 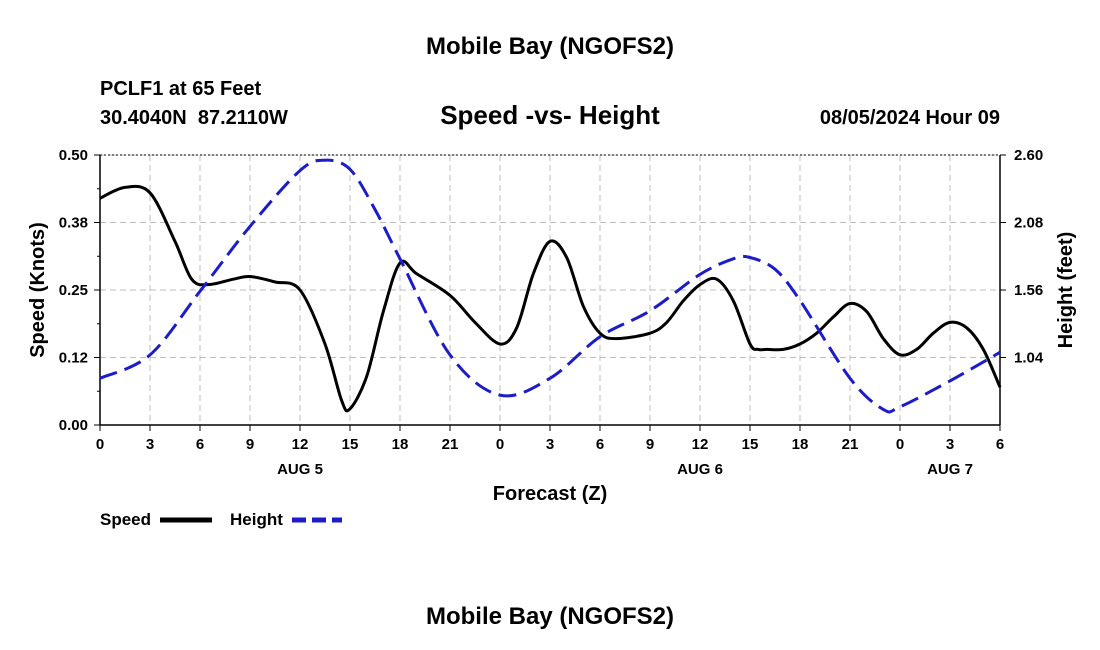 What do you see at coordinates (1029, 358) in the screenshot?
I see `y-right-tick-label: 1.04` at bounding box center [1029, 358].